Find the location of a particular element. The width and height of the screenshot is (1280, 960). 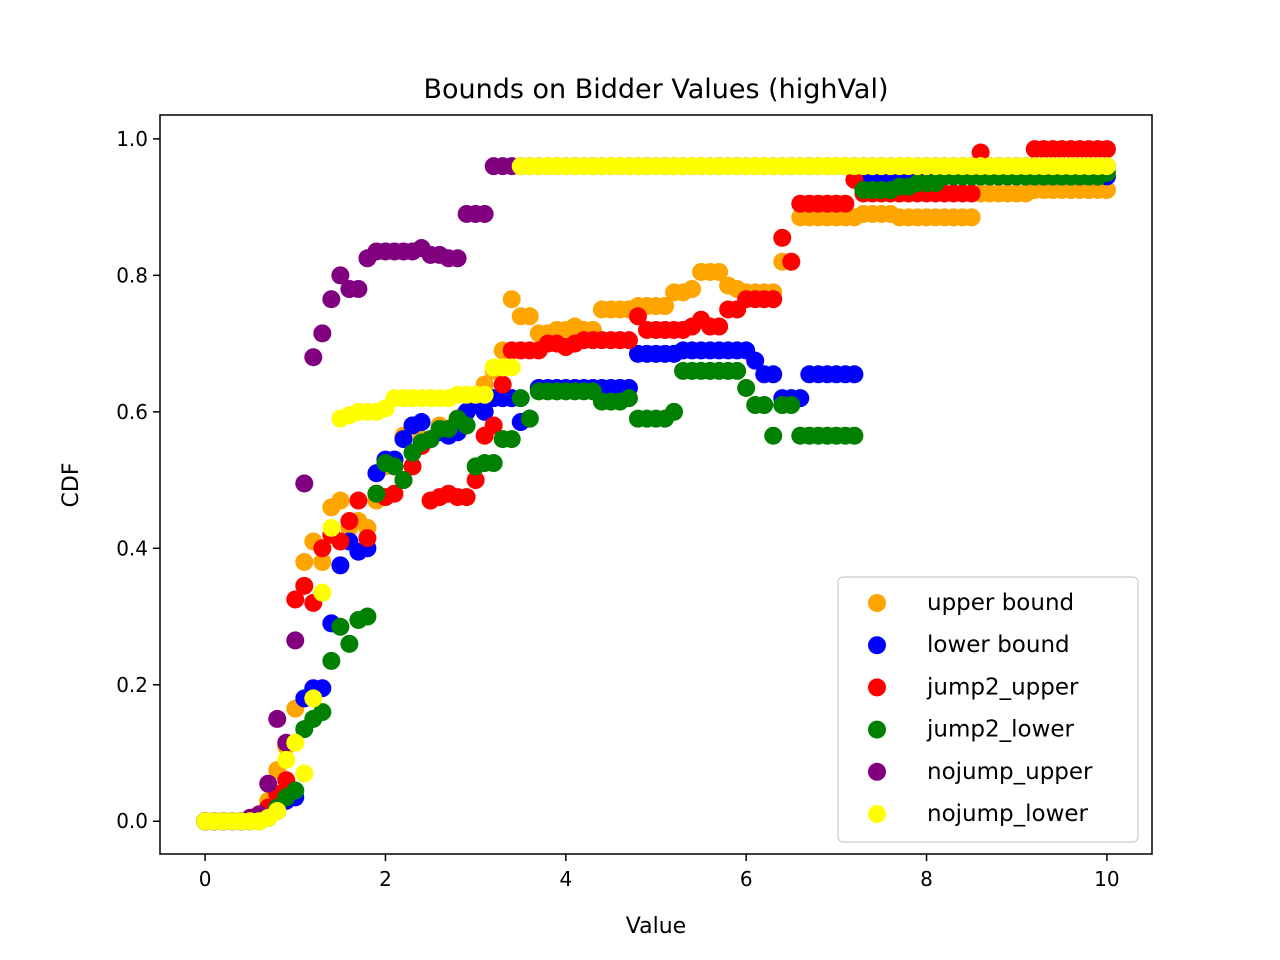

y-tick-label: 0.4 is located at coordinates (132, 548).